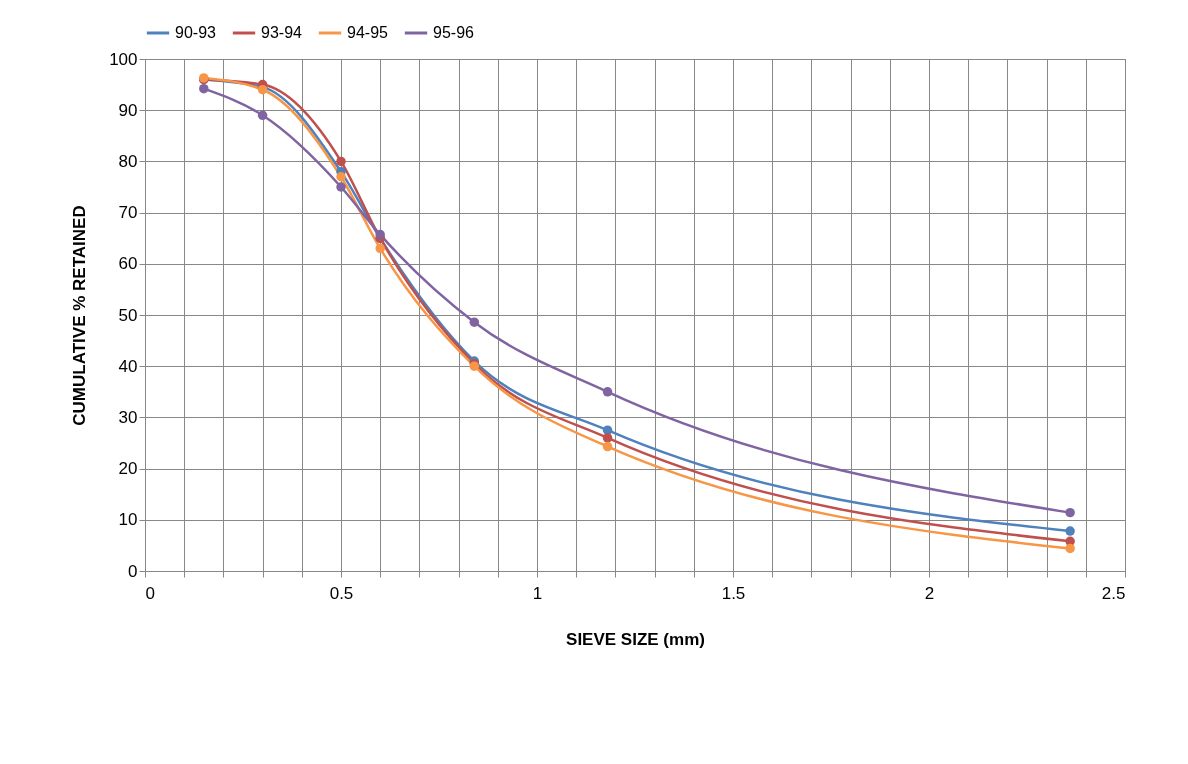  I want to click on y-tick-label: 100, so click(123, 59).